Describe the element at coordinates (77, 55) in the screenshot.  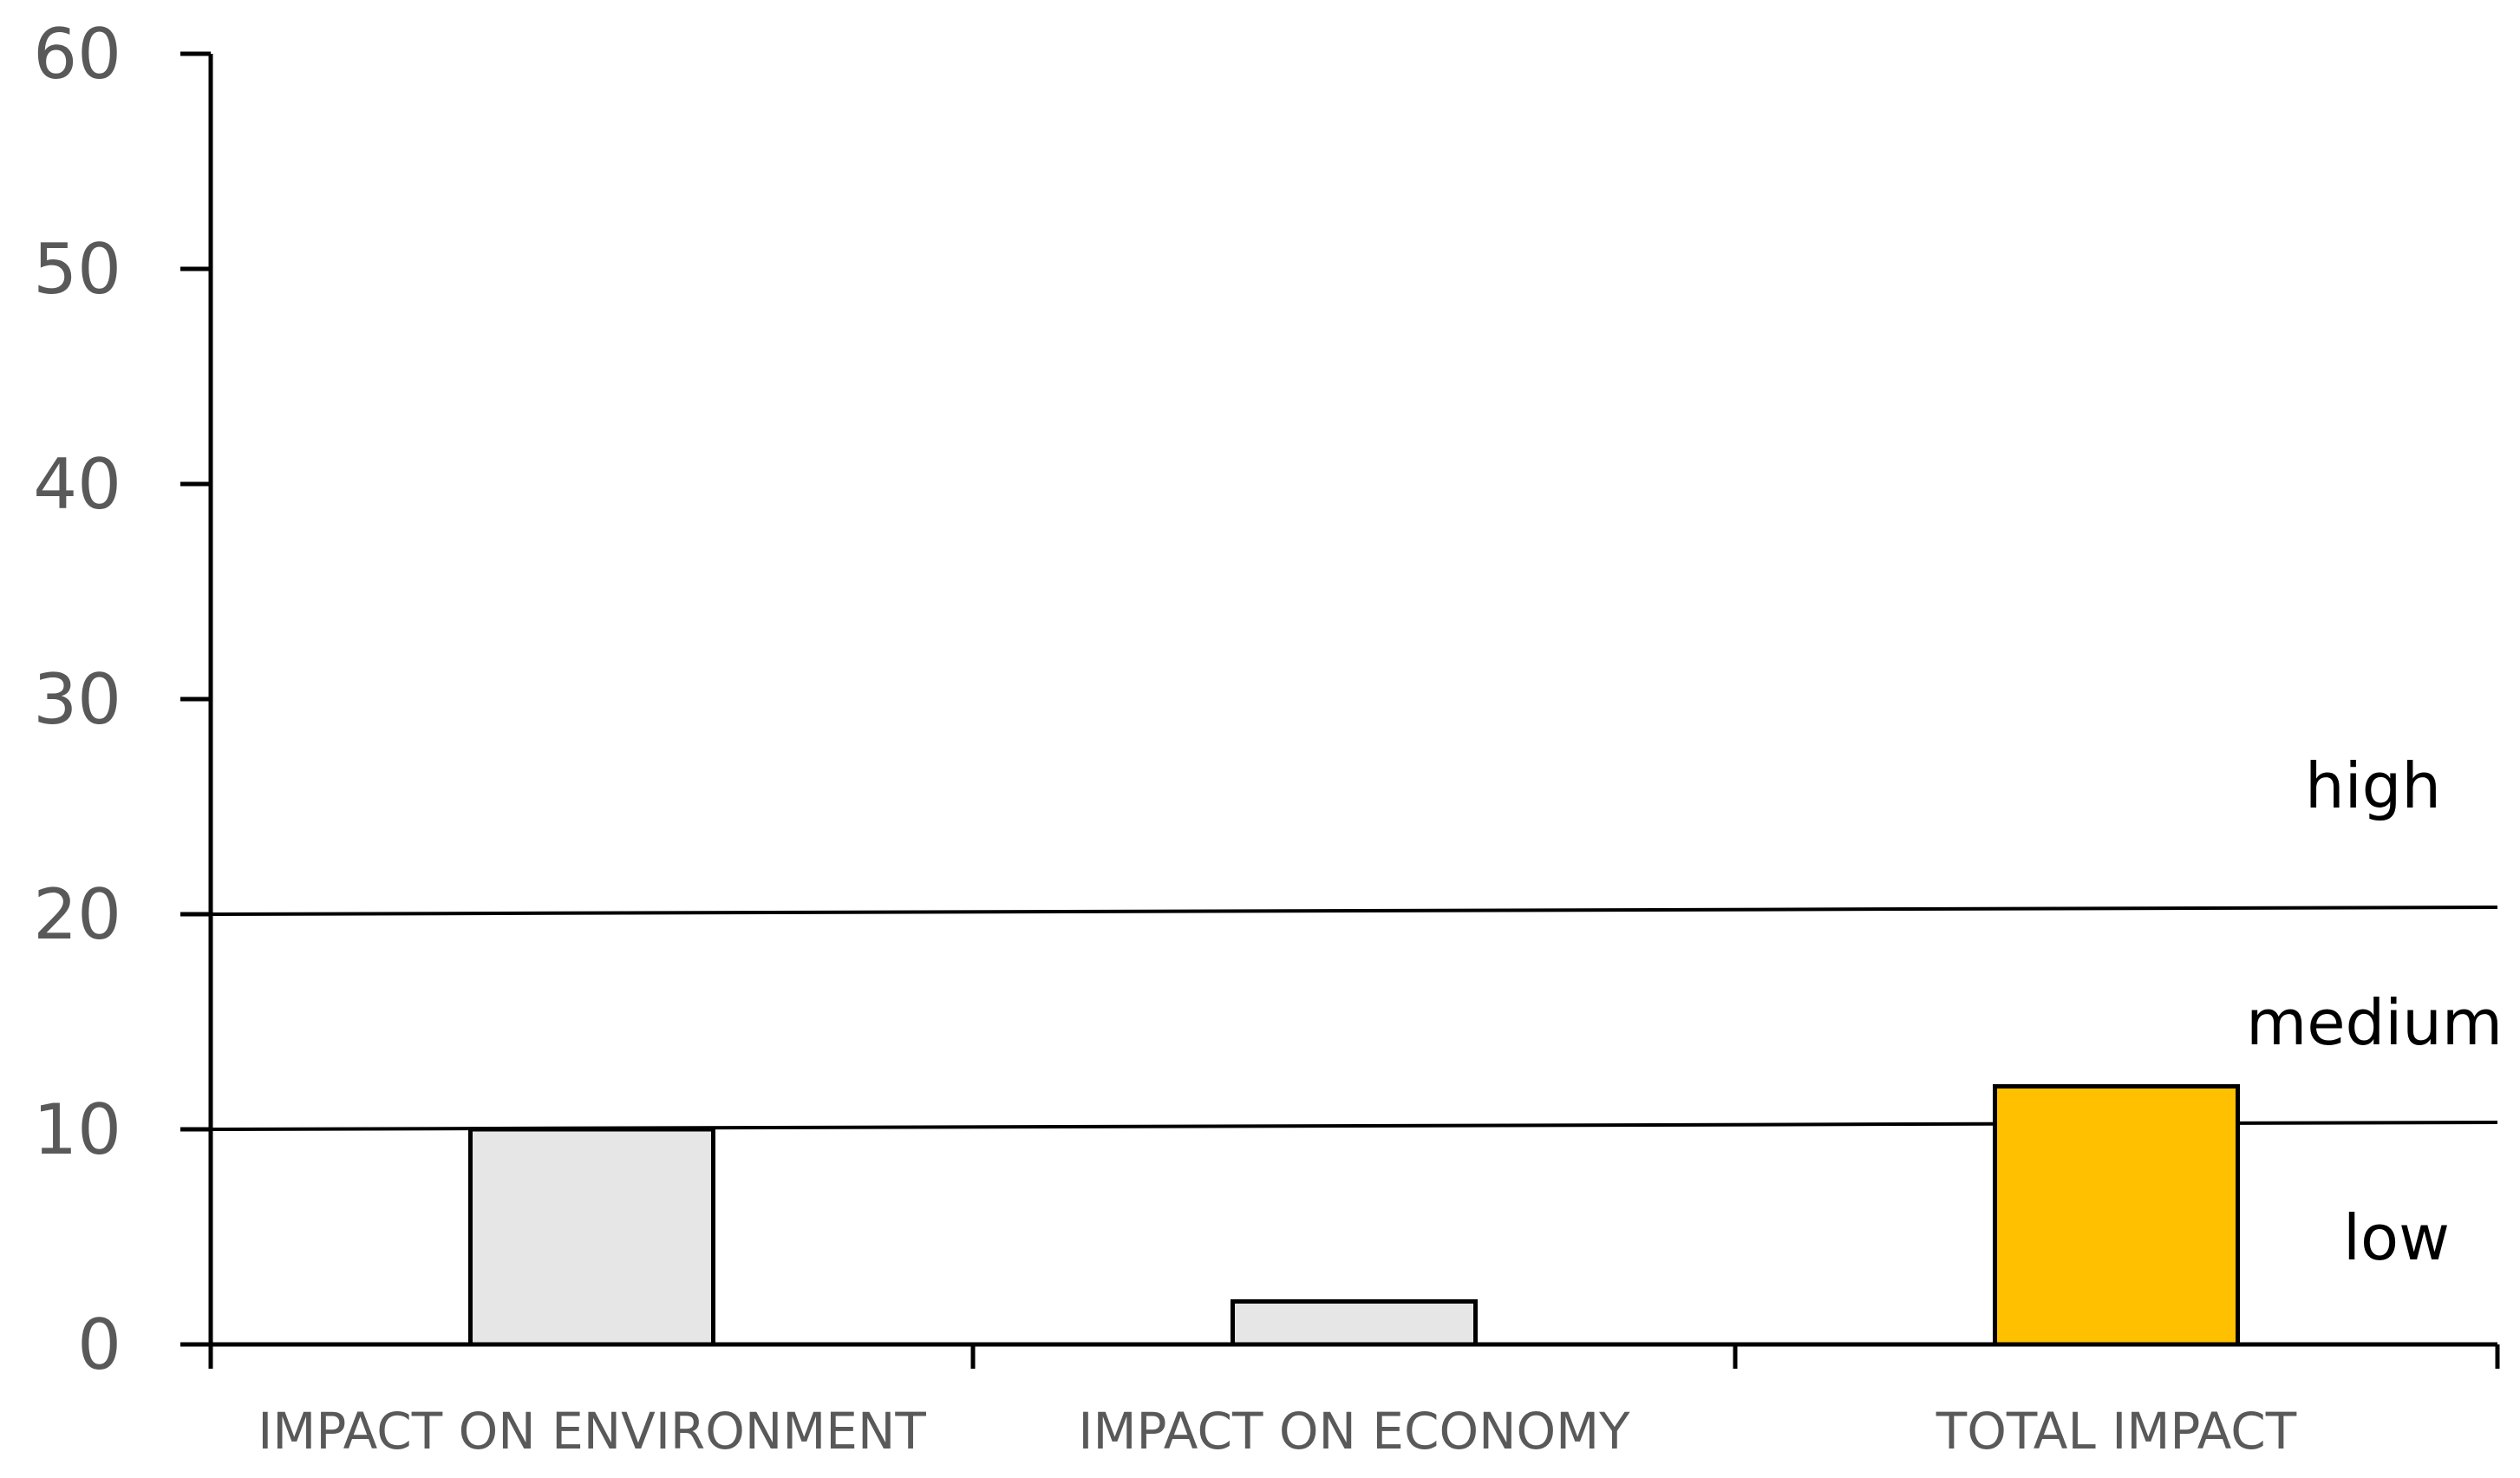
I see `y-tick-label-60: 60` at that location.